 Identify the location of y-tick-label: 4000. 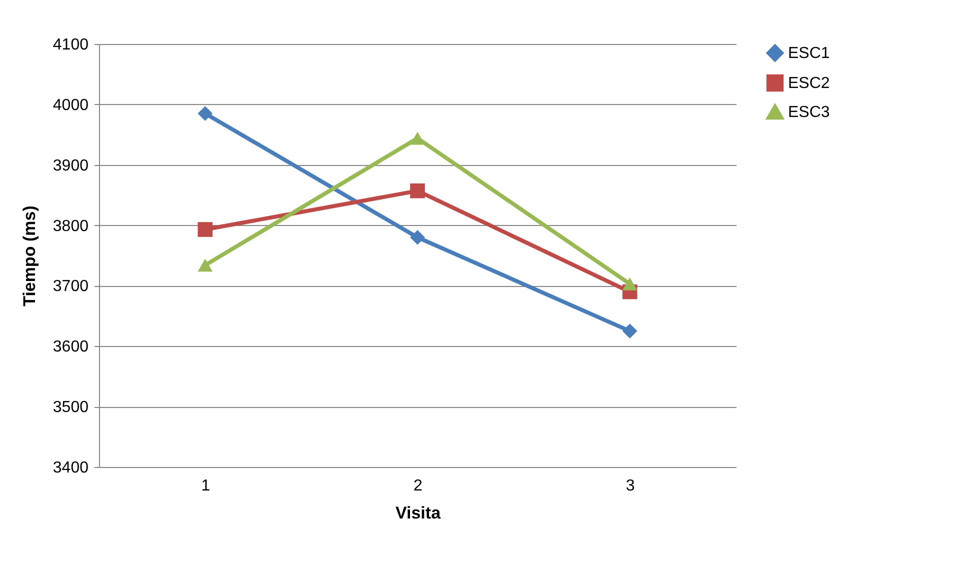
(70, 105).